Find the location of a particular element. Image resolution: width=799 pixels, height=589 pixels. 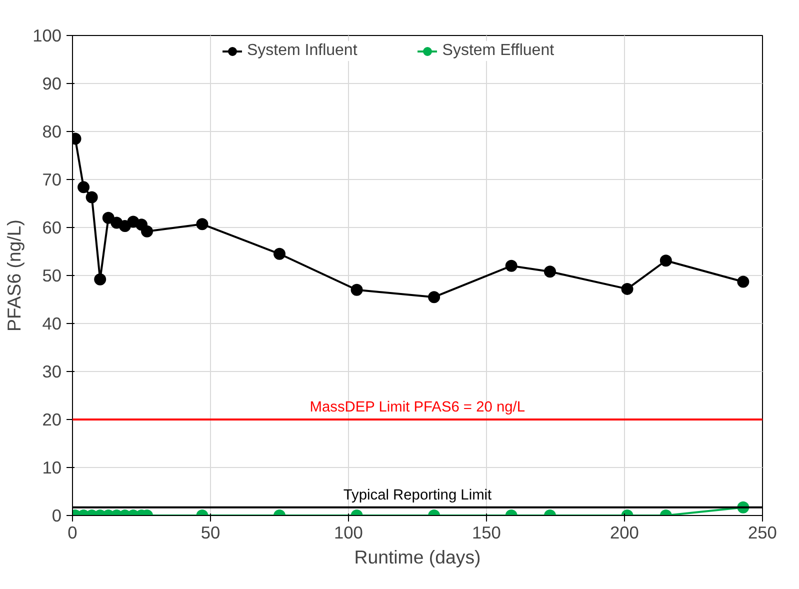

ref-line-label: MassDEP Limit PFAS6 = 20 ng/L is located at coordinates (417, 408).